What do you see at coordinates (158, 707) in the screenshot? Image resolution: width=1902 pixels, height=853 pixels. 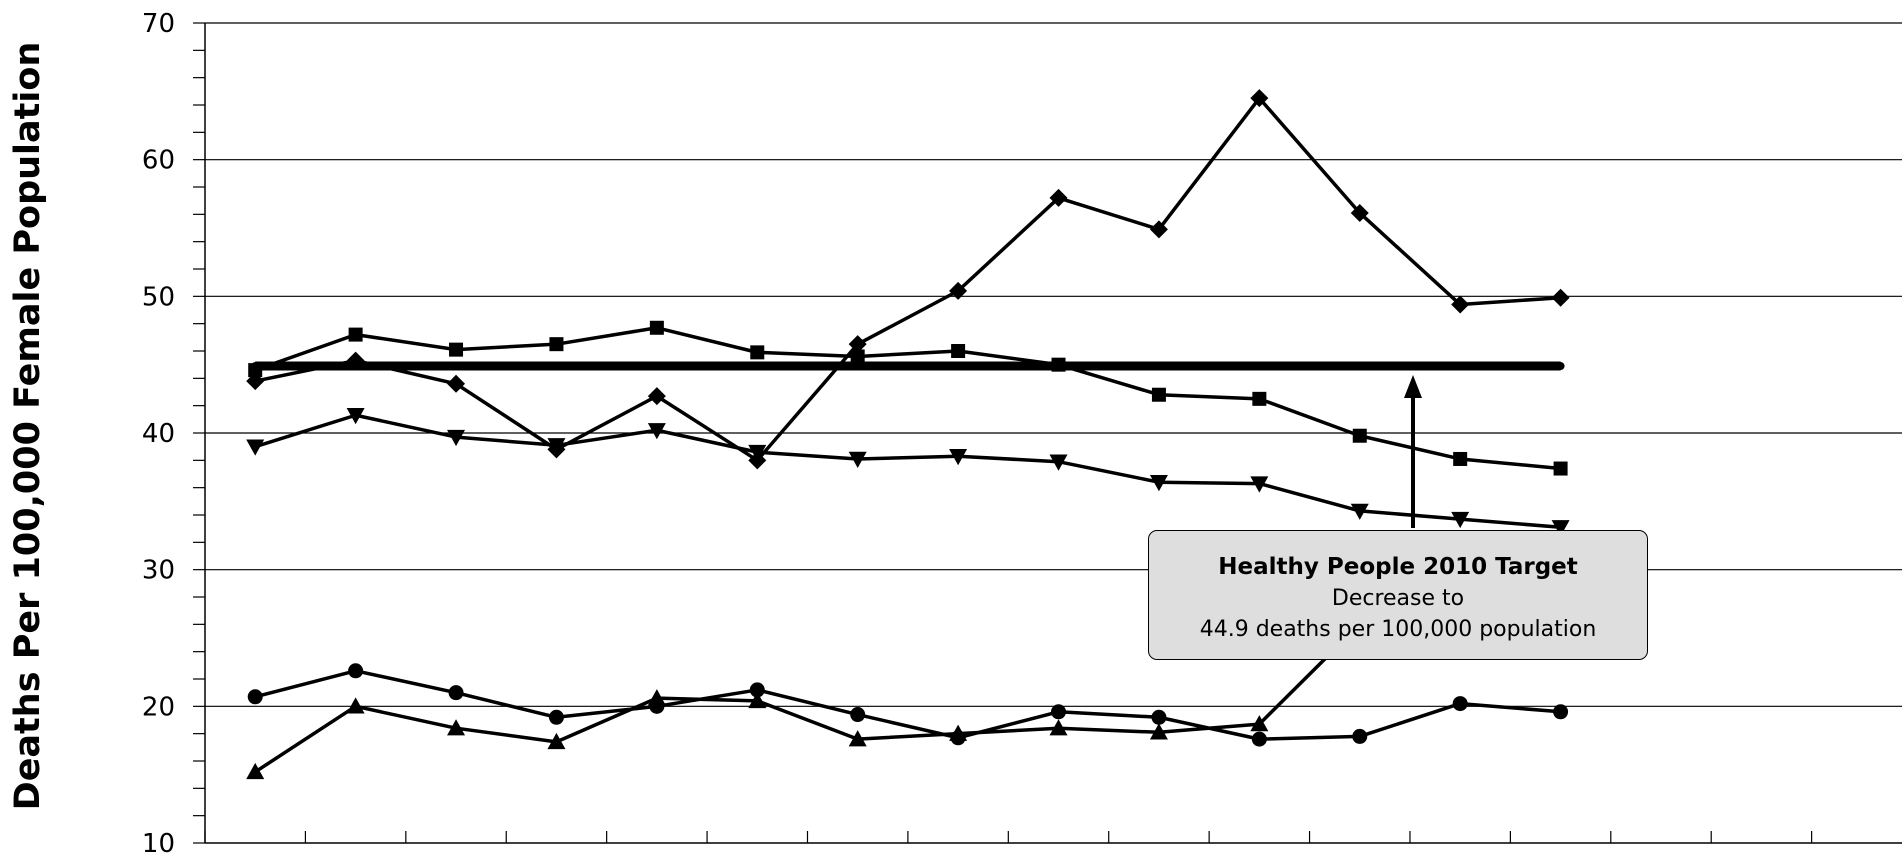 I see `y-tick-label: 20` at bounding box center [158, 707].